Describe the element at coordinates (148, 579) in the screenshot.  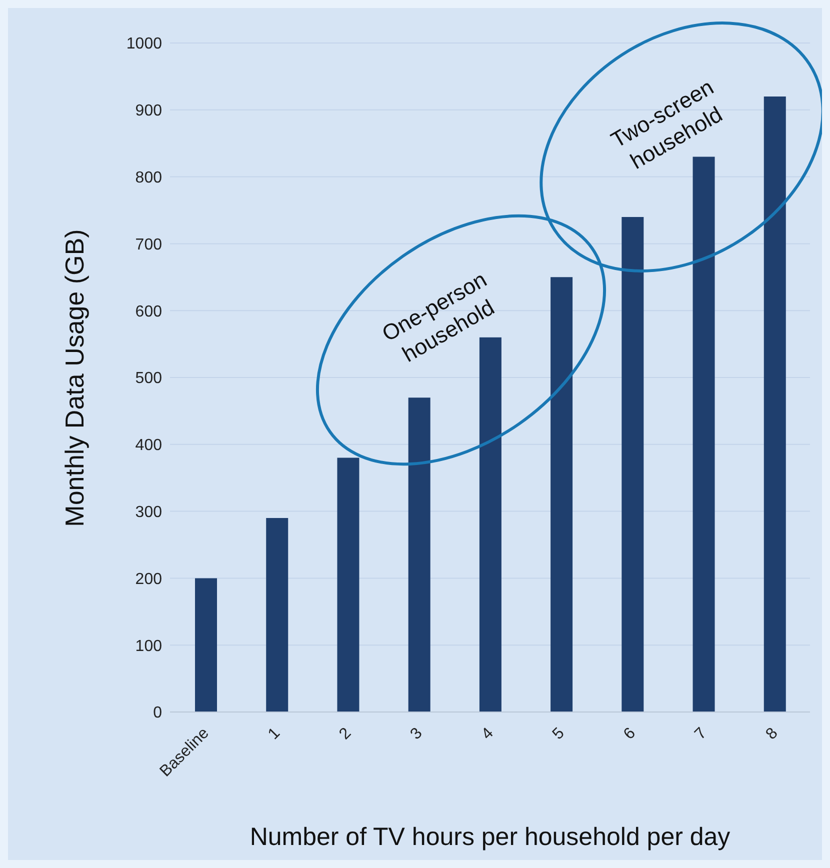
I see `y-tick-label: 200` at that location.